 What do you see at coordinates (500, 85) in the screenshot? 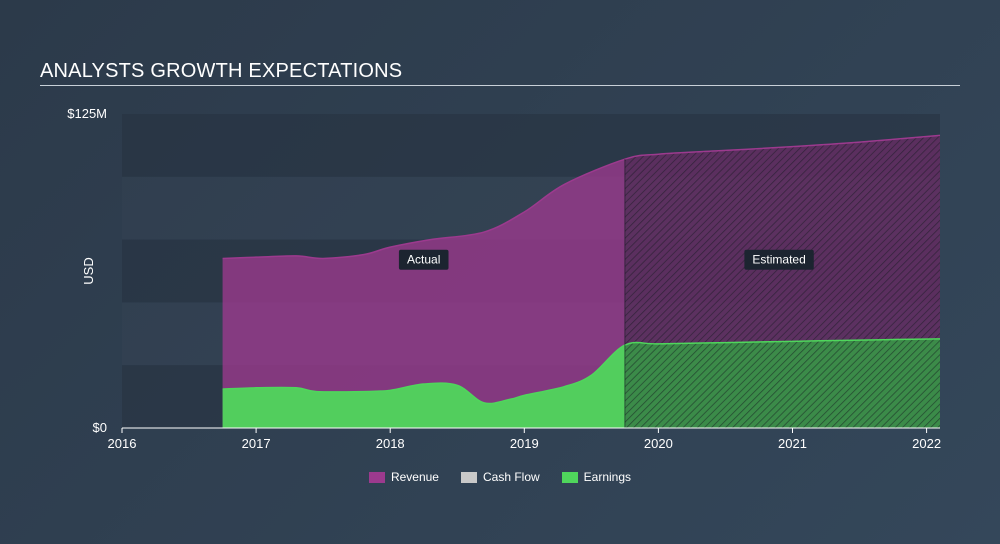
I see `title-divider` at bounding box center [500, 85].